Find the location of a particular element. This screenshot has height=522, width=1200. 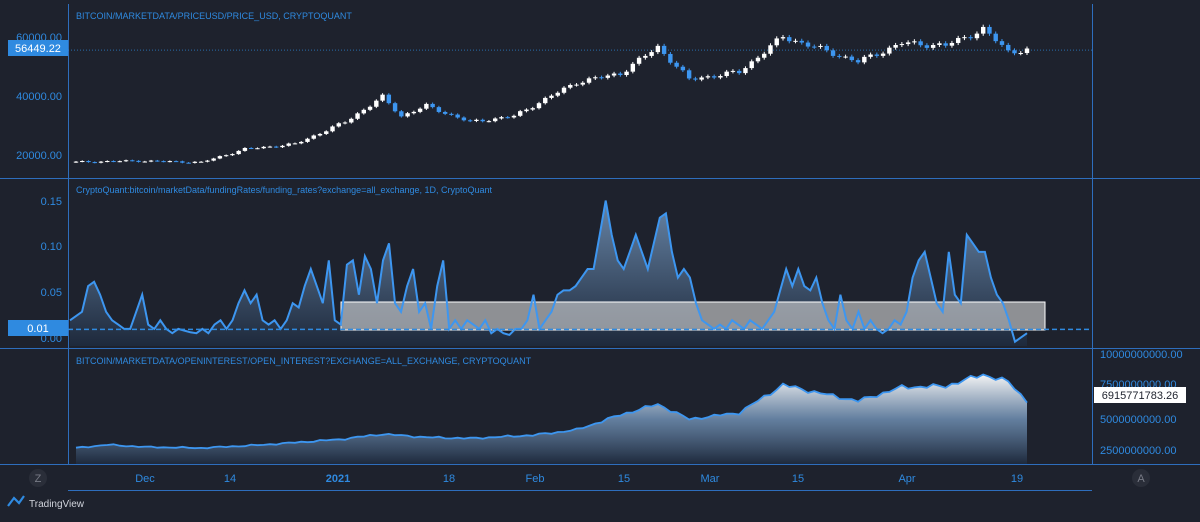

x-tick-dec: Dec is located at coordinates (145, 479).